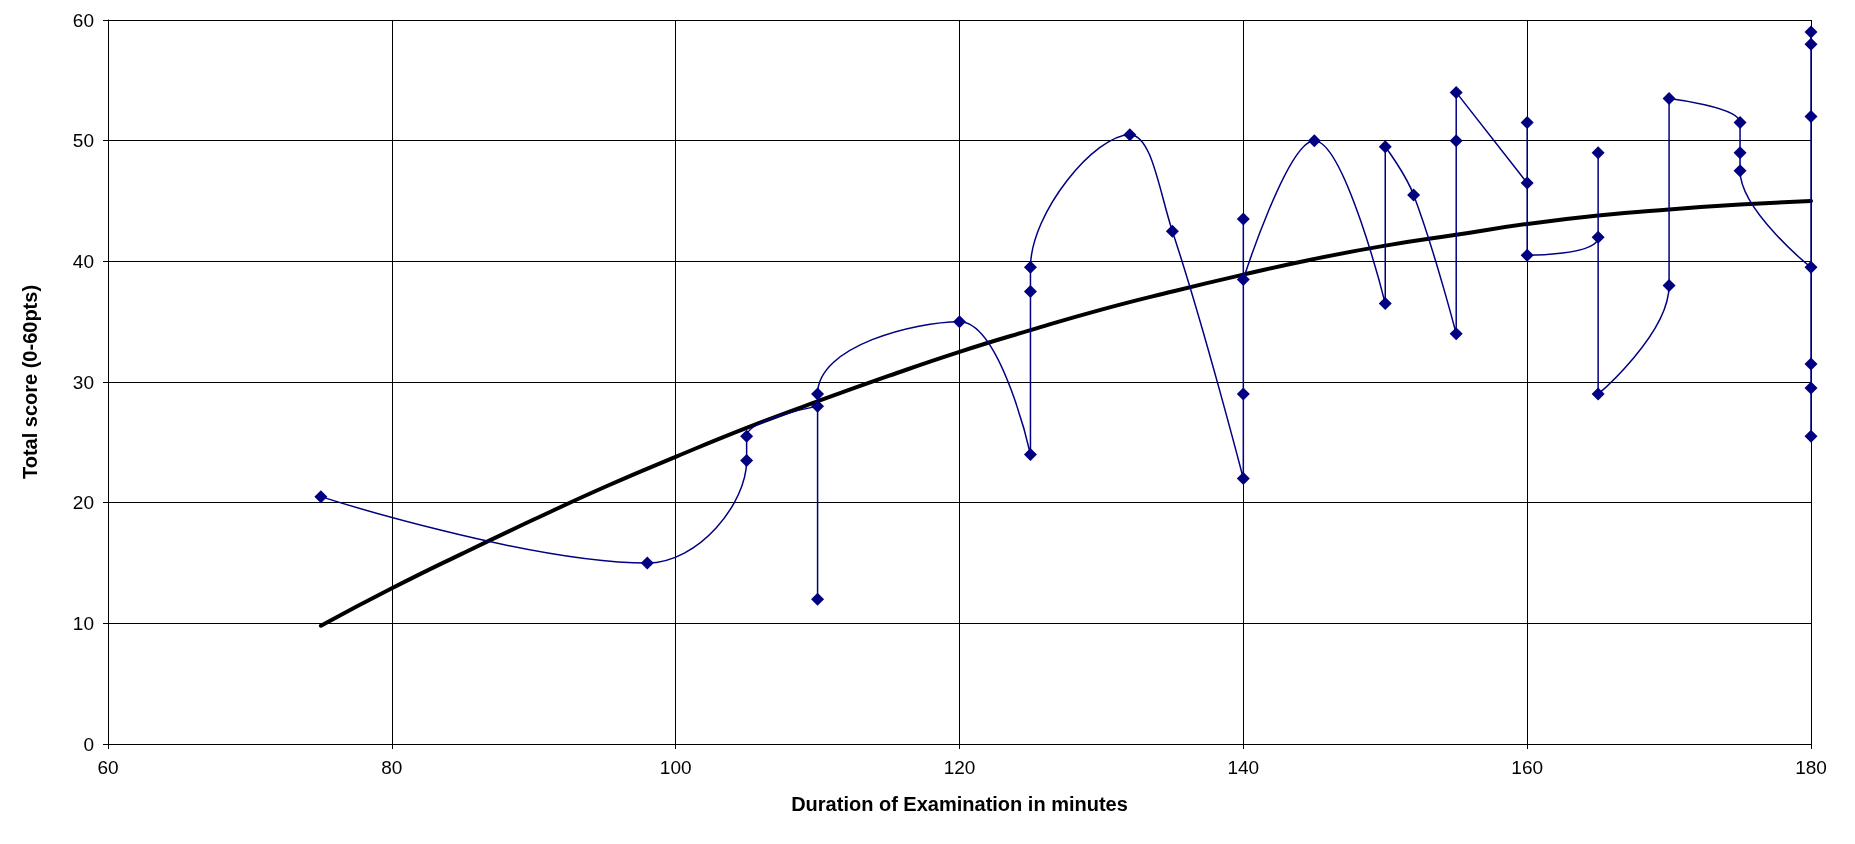 The height and width of the screenshot is (844, 1855). Describe the element at coordinates (83, 503) in the screenshot. I see `y-tick-label: 20` at that location.